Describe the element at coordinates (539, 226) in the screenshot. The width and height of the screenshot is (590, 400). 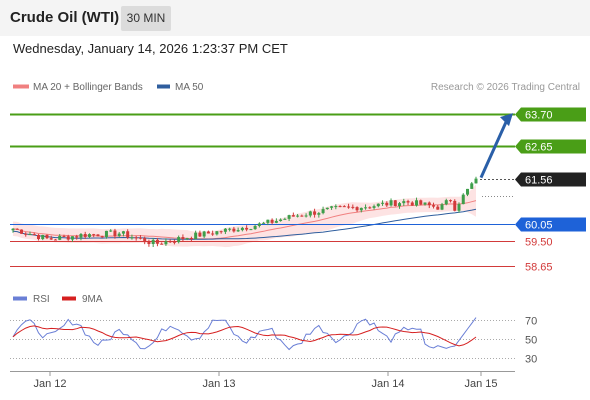
I see `pivot-level-label-3: 60.05` at that location.